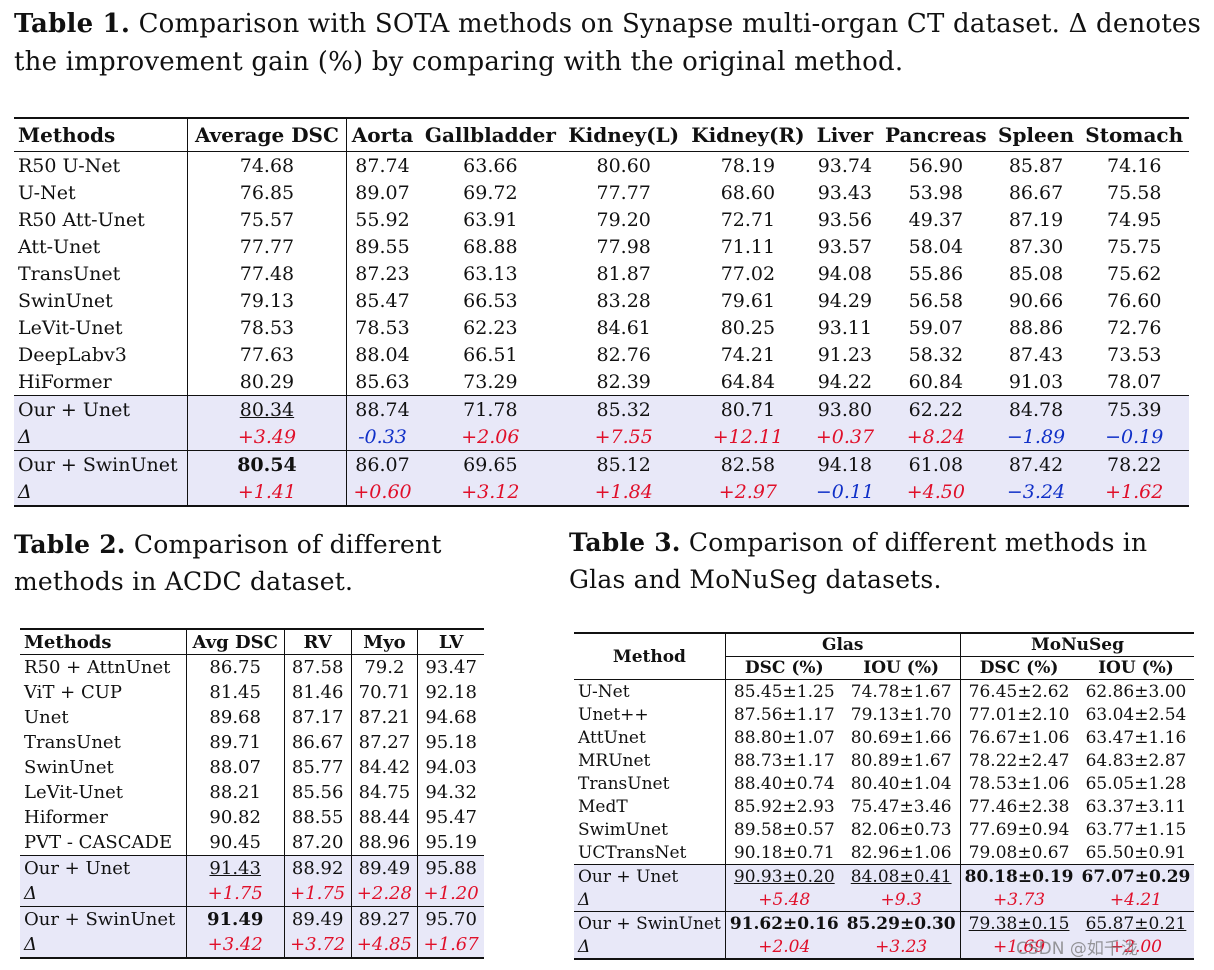 Image resolution: width=1214 pixels, height=970 pixels. What do you see at coordinates (1136, 923) in the screenshot?
I see `value-cell: 65.87±0.21` at bounding box center [1136, 923].